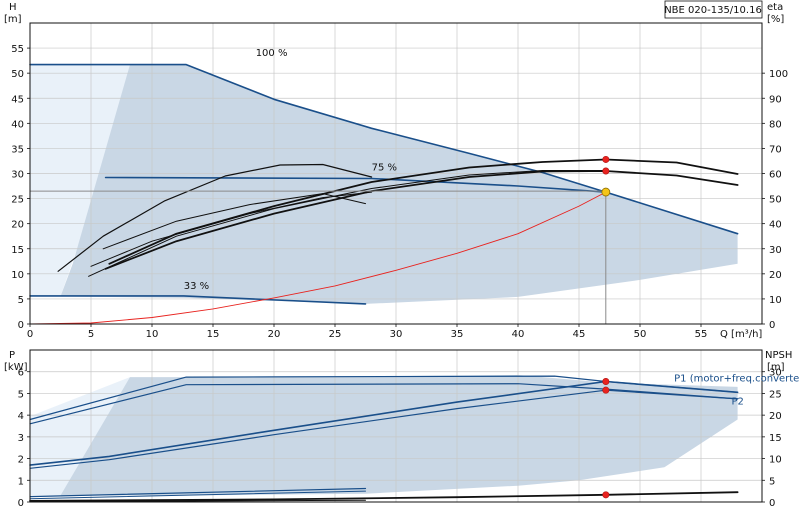 The height and width of the screenshot is (520, 800). What do you see at coordinates (21, 481) in the screenshot?
I see `y-left-tick-label: 1` at bounding box center [21, 481].